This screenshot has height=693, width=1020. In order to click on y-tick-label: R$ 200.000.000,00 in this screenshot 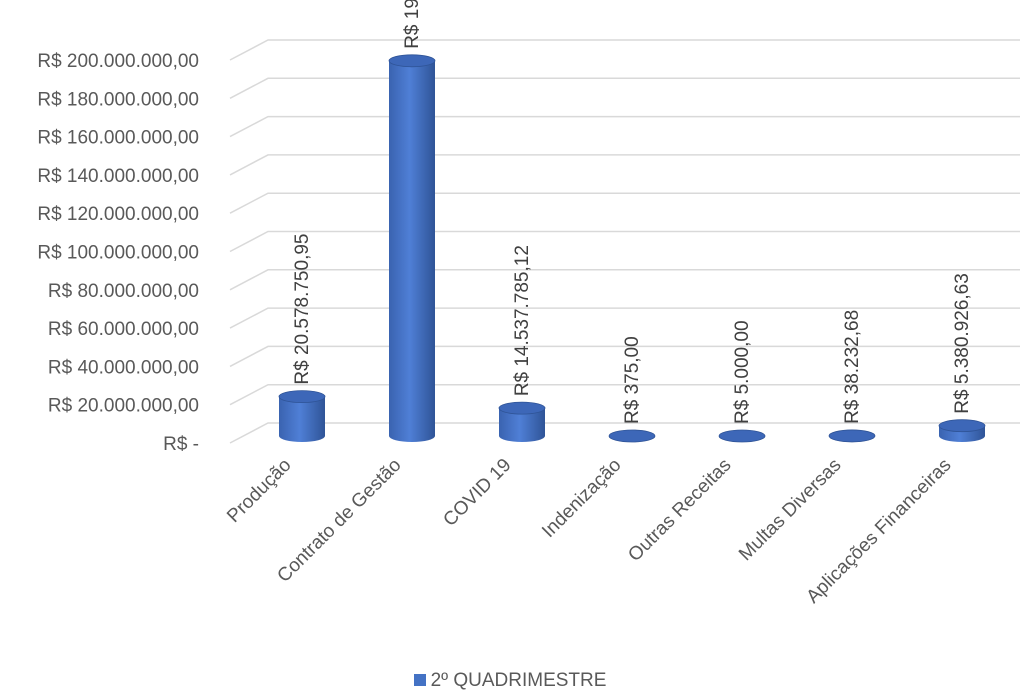, I will do `click(118, 61)`.